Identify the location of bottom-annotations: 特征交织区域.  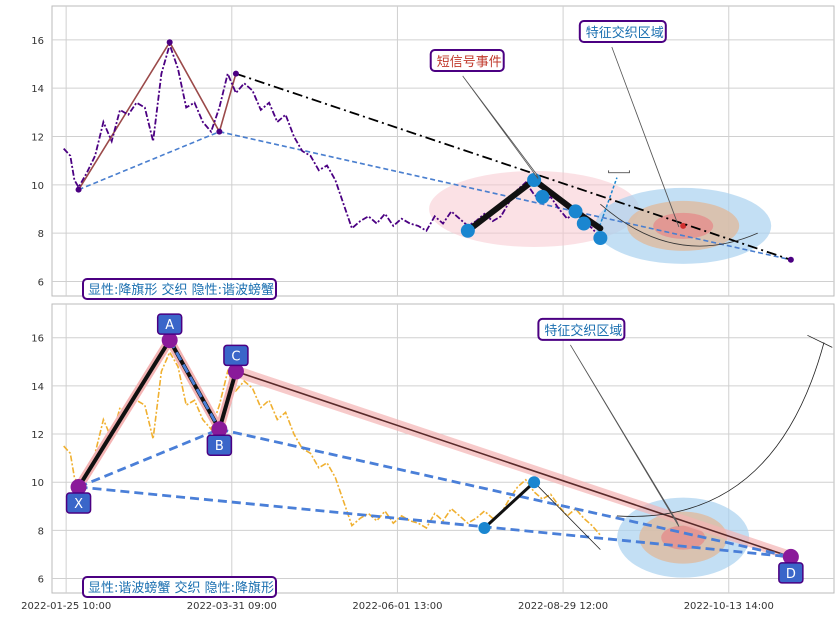
(608, 422).